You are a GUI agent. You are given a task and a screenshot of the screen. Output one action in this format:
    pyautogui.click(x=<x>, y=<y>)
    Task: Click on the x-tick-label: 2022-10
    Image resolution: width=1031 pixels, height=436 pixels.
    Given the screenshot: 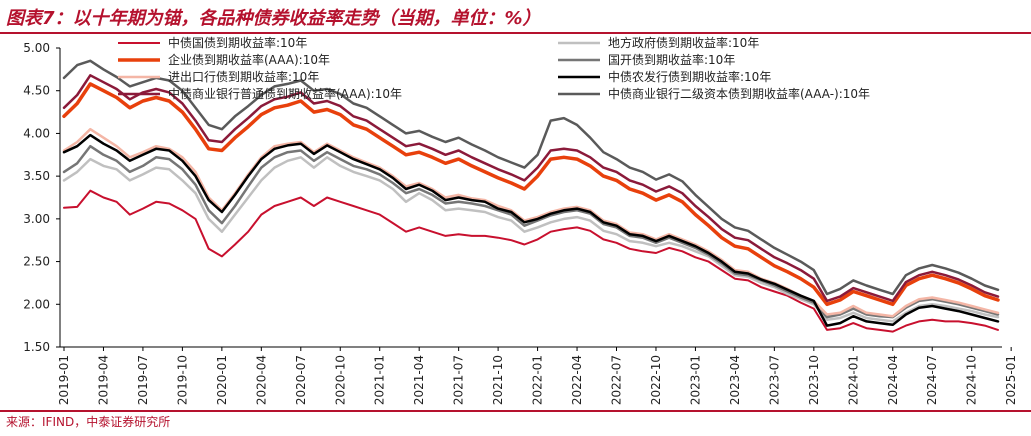 What is the action you would take?
    pyautogui.click(x=656, y=380)
    